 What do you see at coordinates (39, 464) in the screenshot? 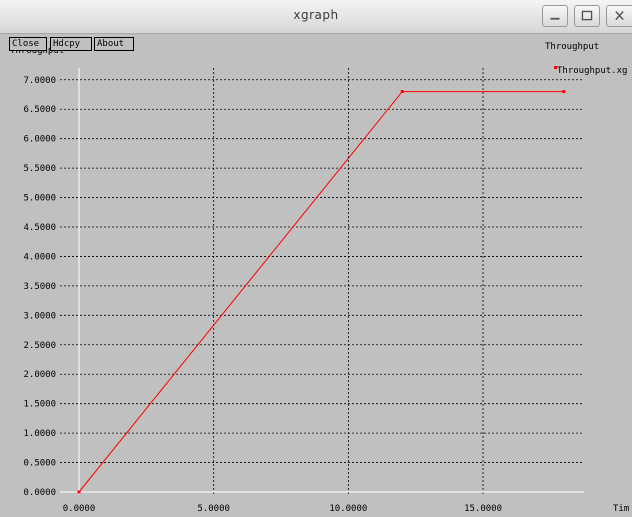
I see `y-tick-label: 0.5000` at bounding box center [39, 464].